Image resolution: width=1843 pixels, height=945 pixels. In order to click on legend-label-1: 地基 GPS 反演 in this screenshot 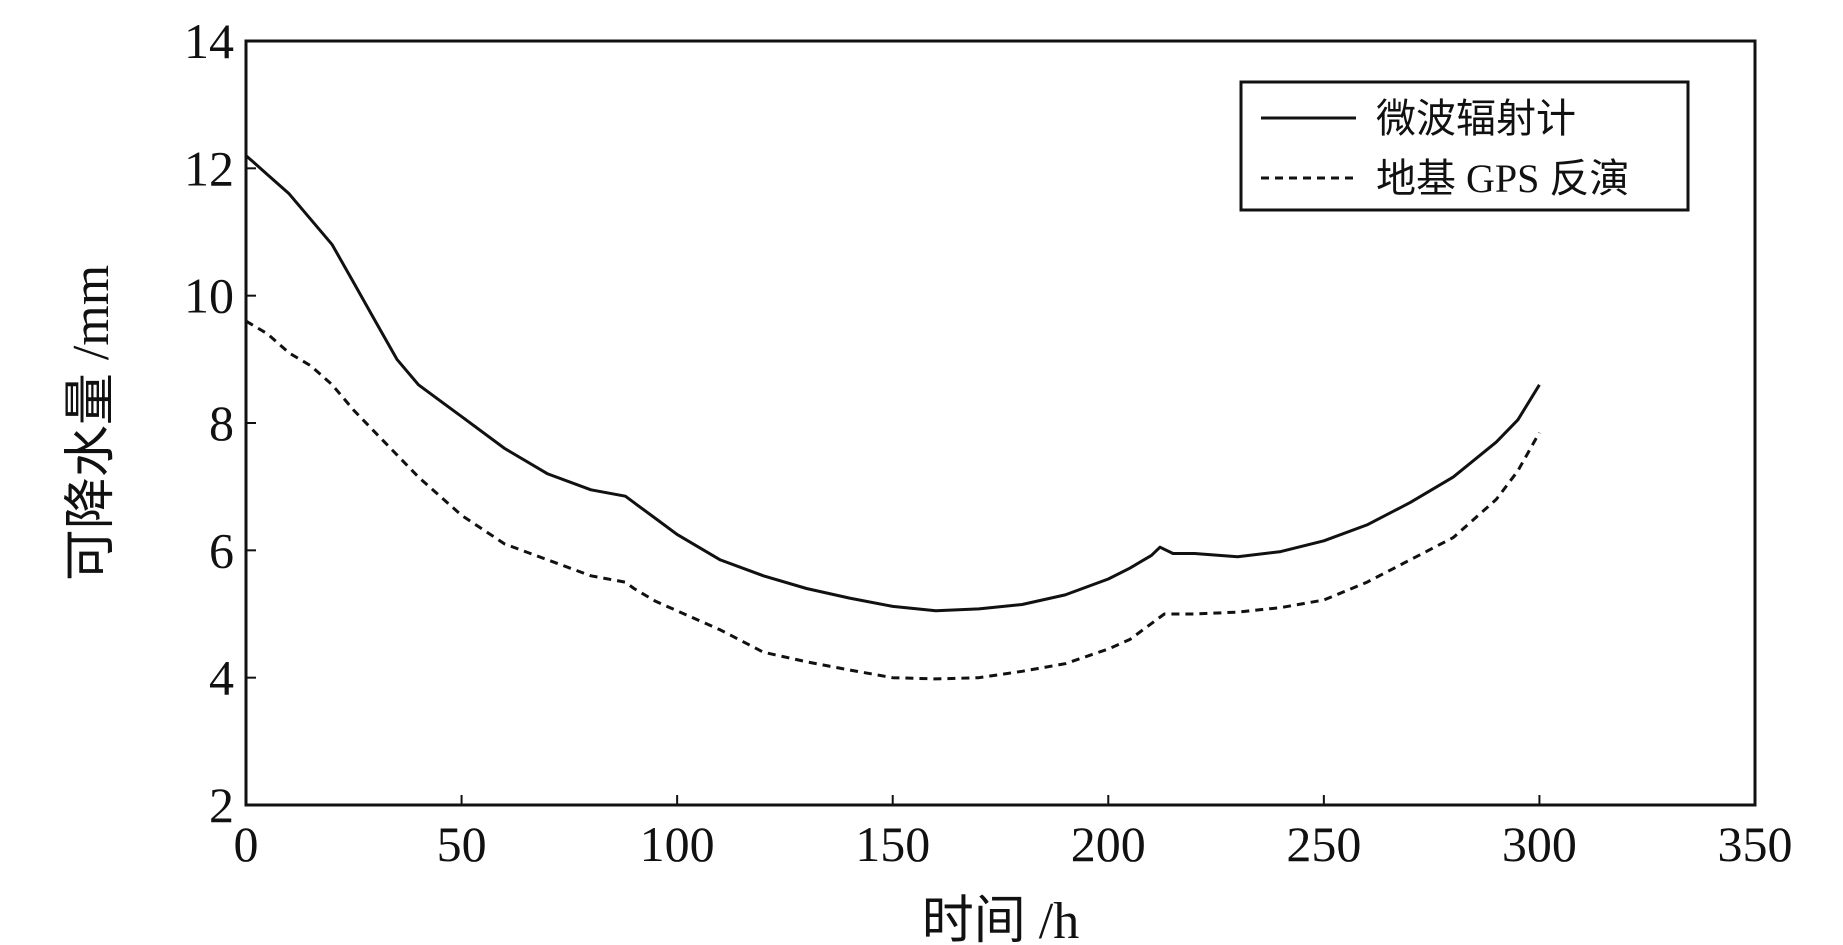, I will do `click(1502, 178)`.